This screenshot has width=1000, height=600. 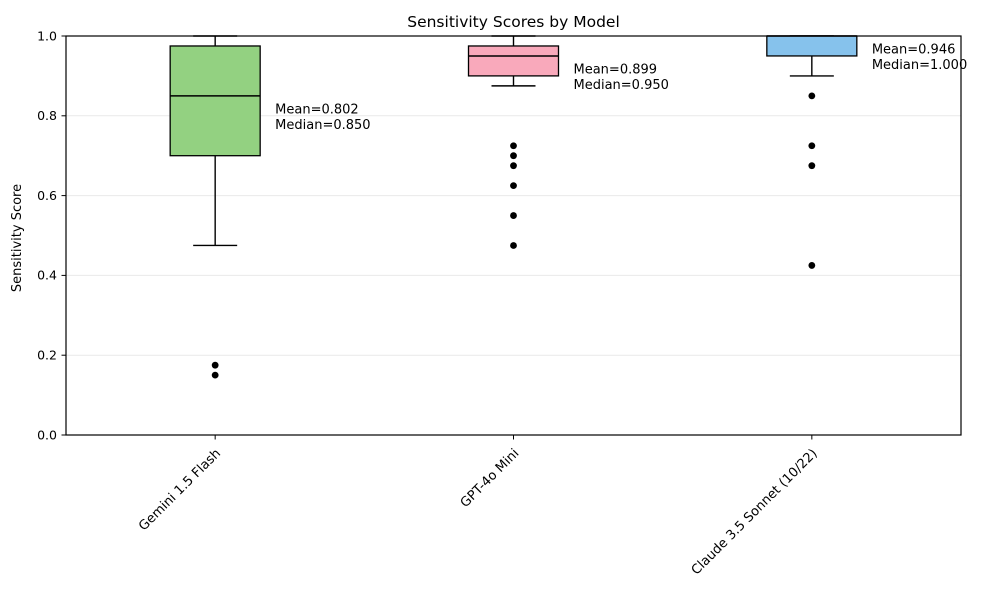 What do you see at coordinates (17, 238) in the screenshot?
I see `y-axis-label: Sensitivity Score` at bounding box center [17, 238].